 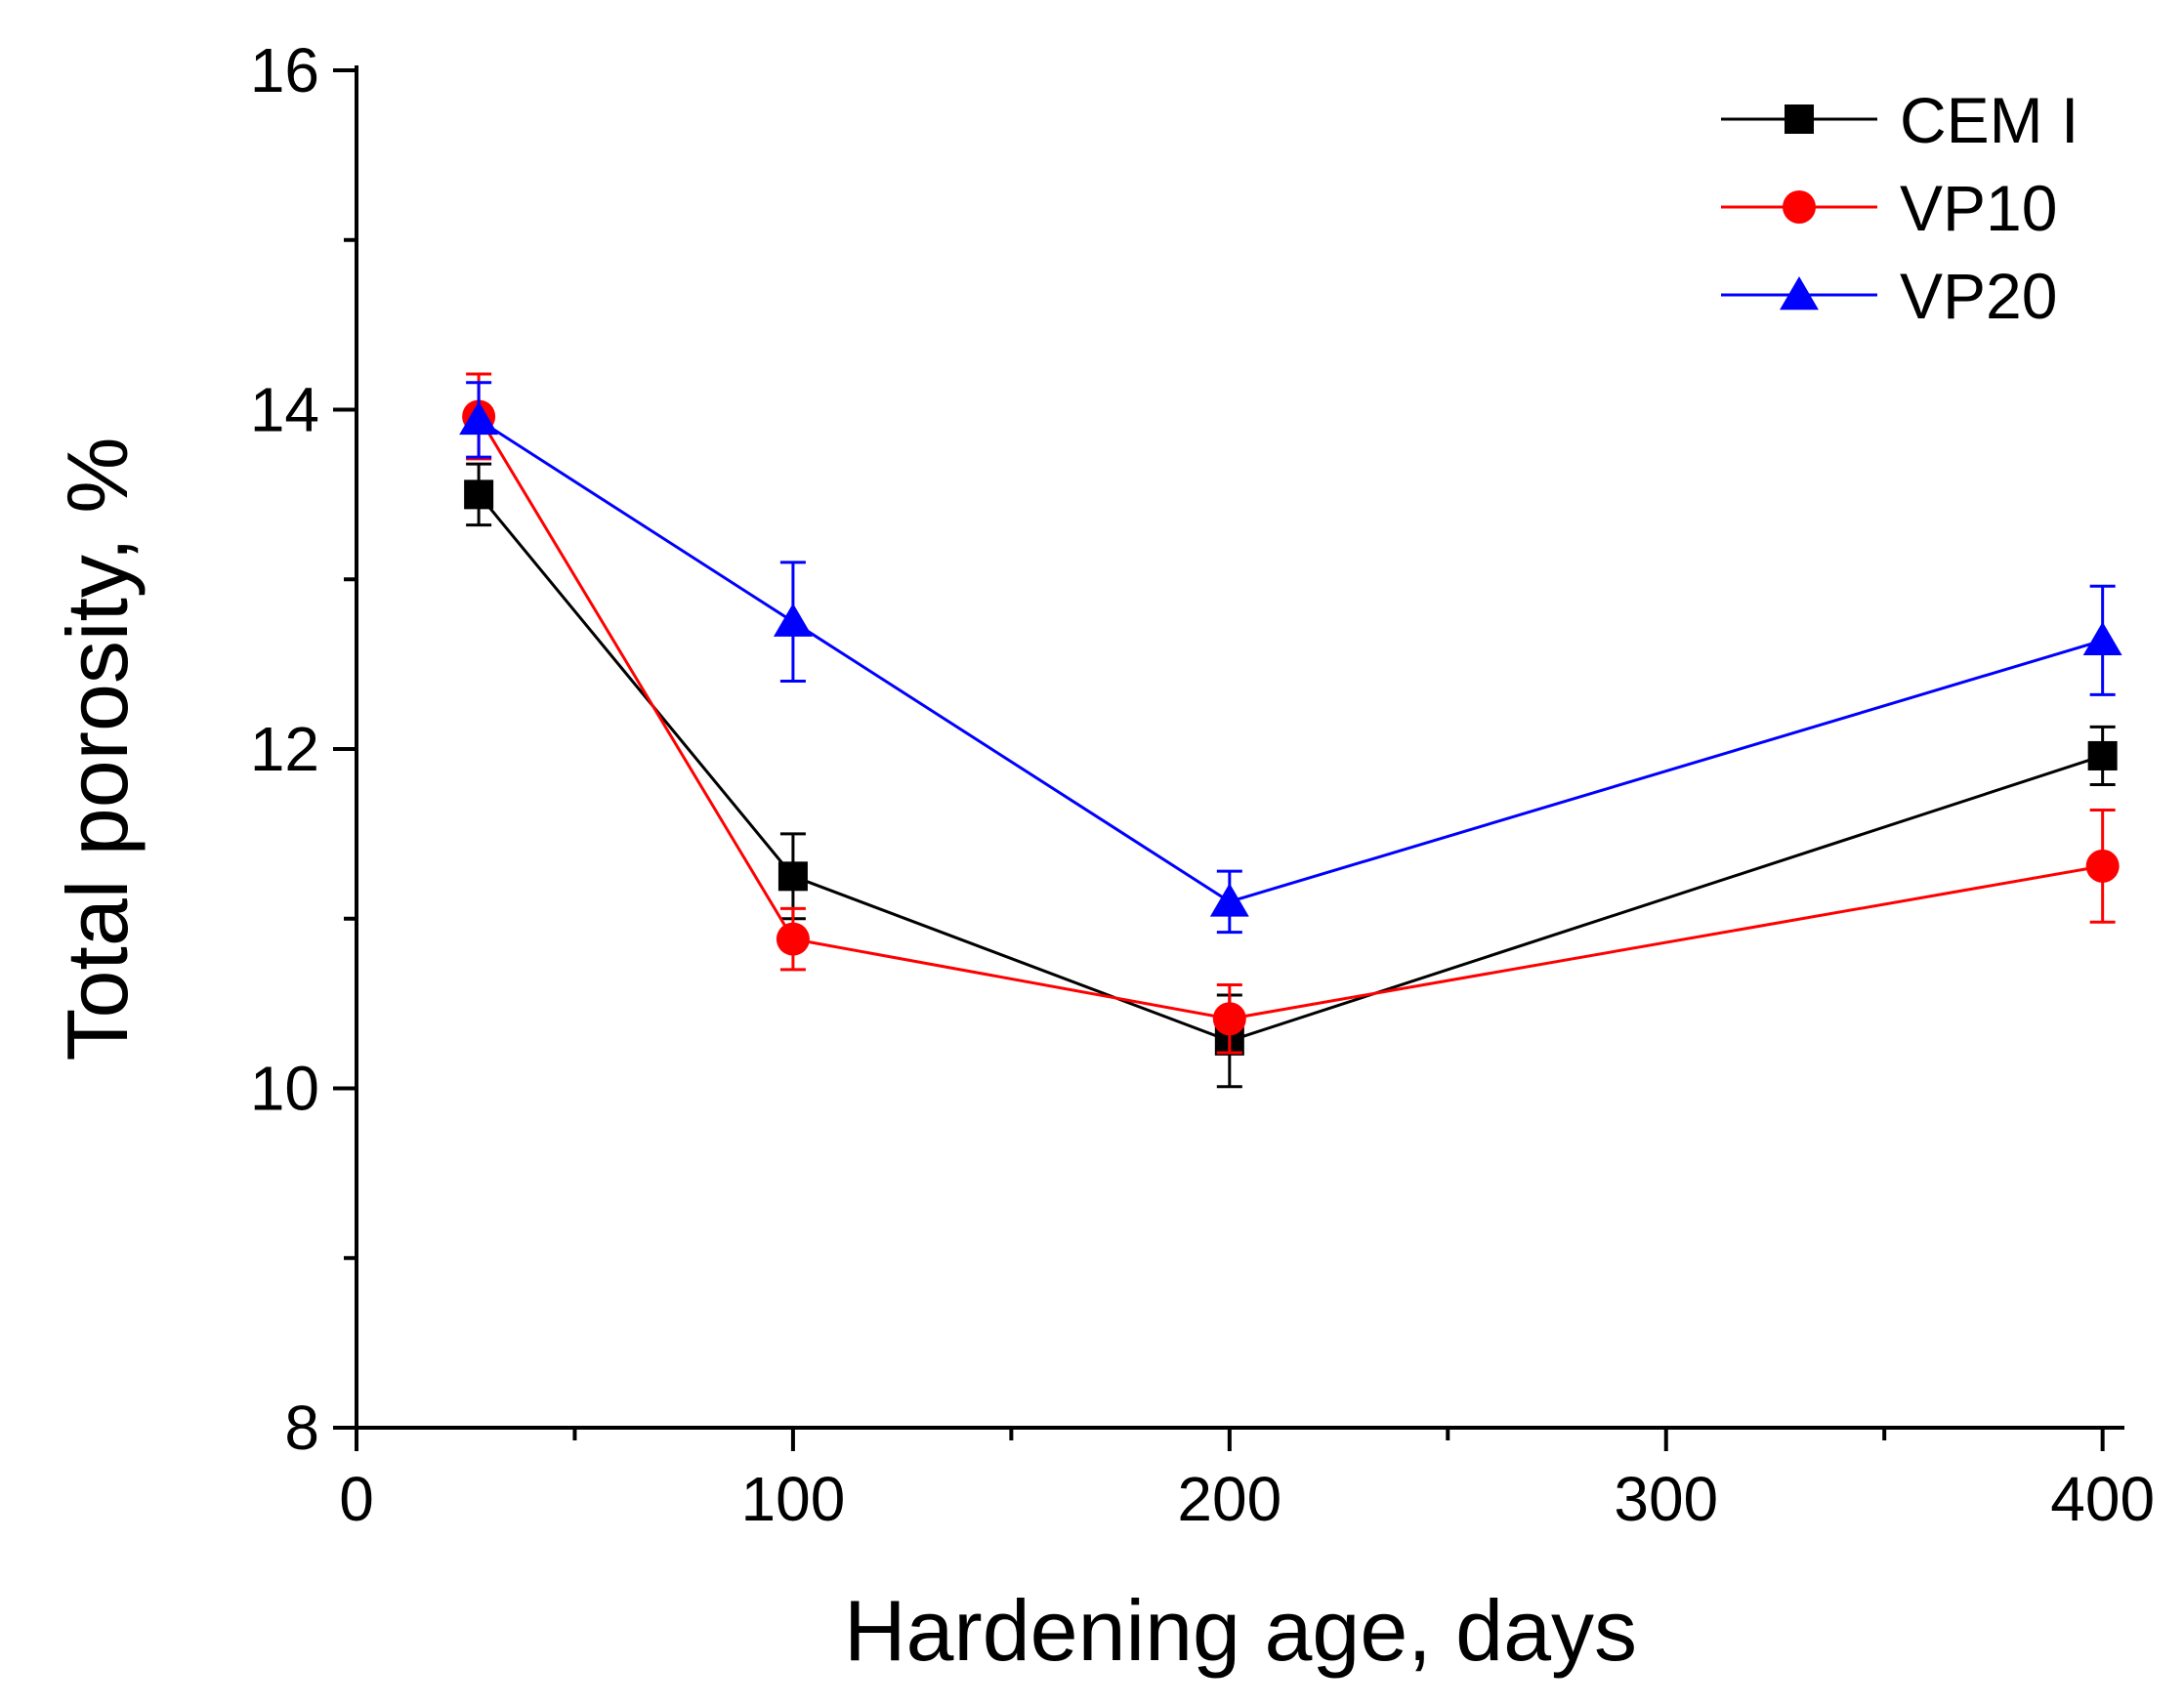 What do you see at coordinates (284, 70) in the screenshot?
I see `y-tick-label: 16` at bounding box center [284, 70].